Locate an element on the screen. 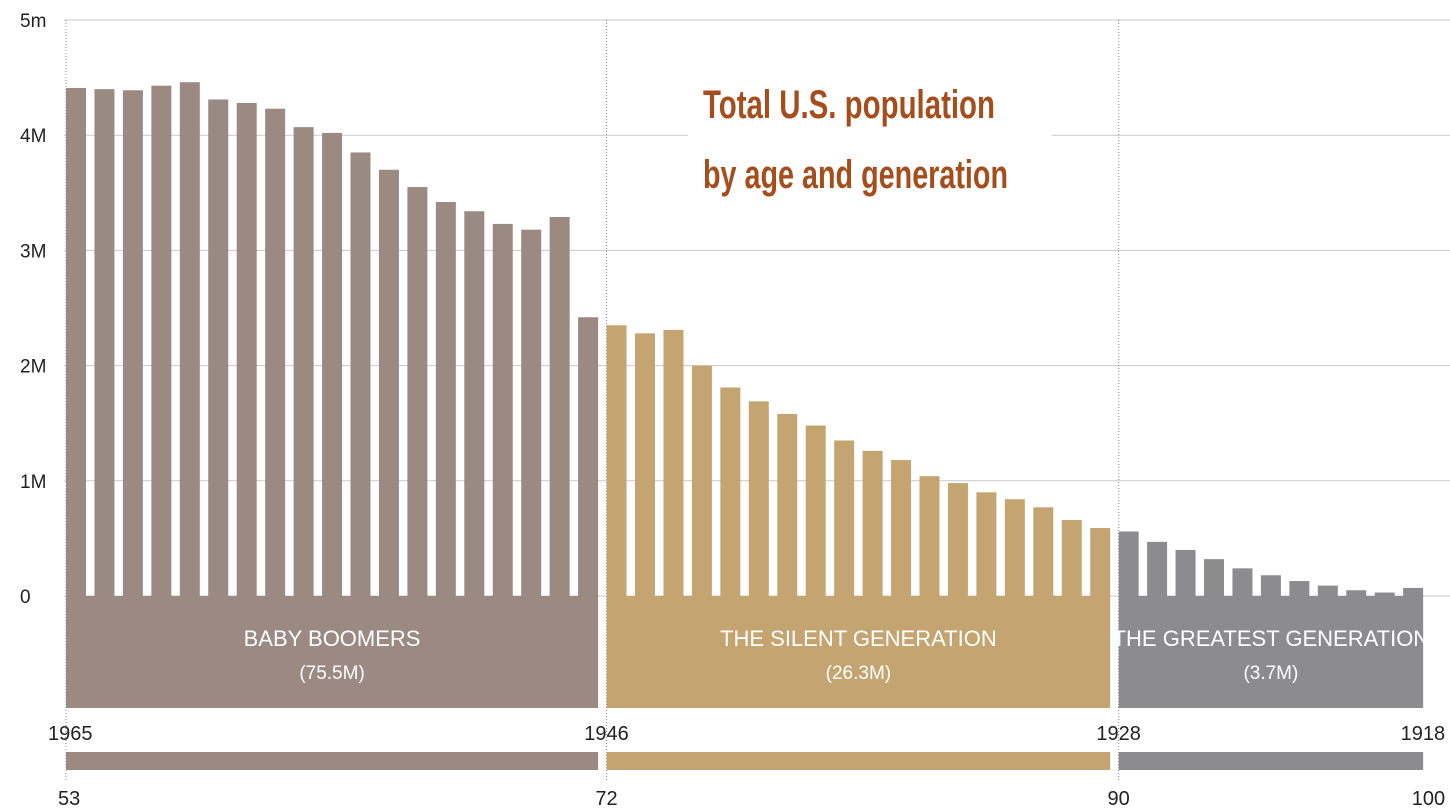  birth-year-label: 1965 is located at coordinates (70, 734).